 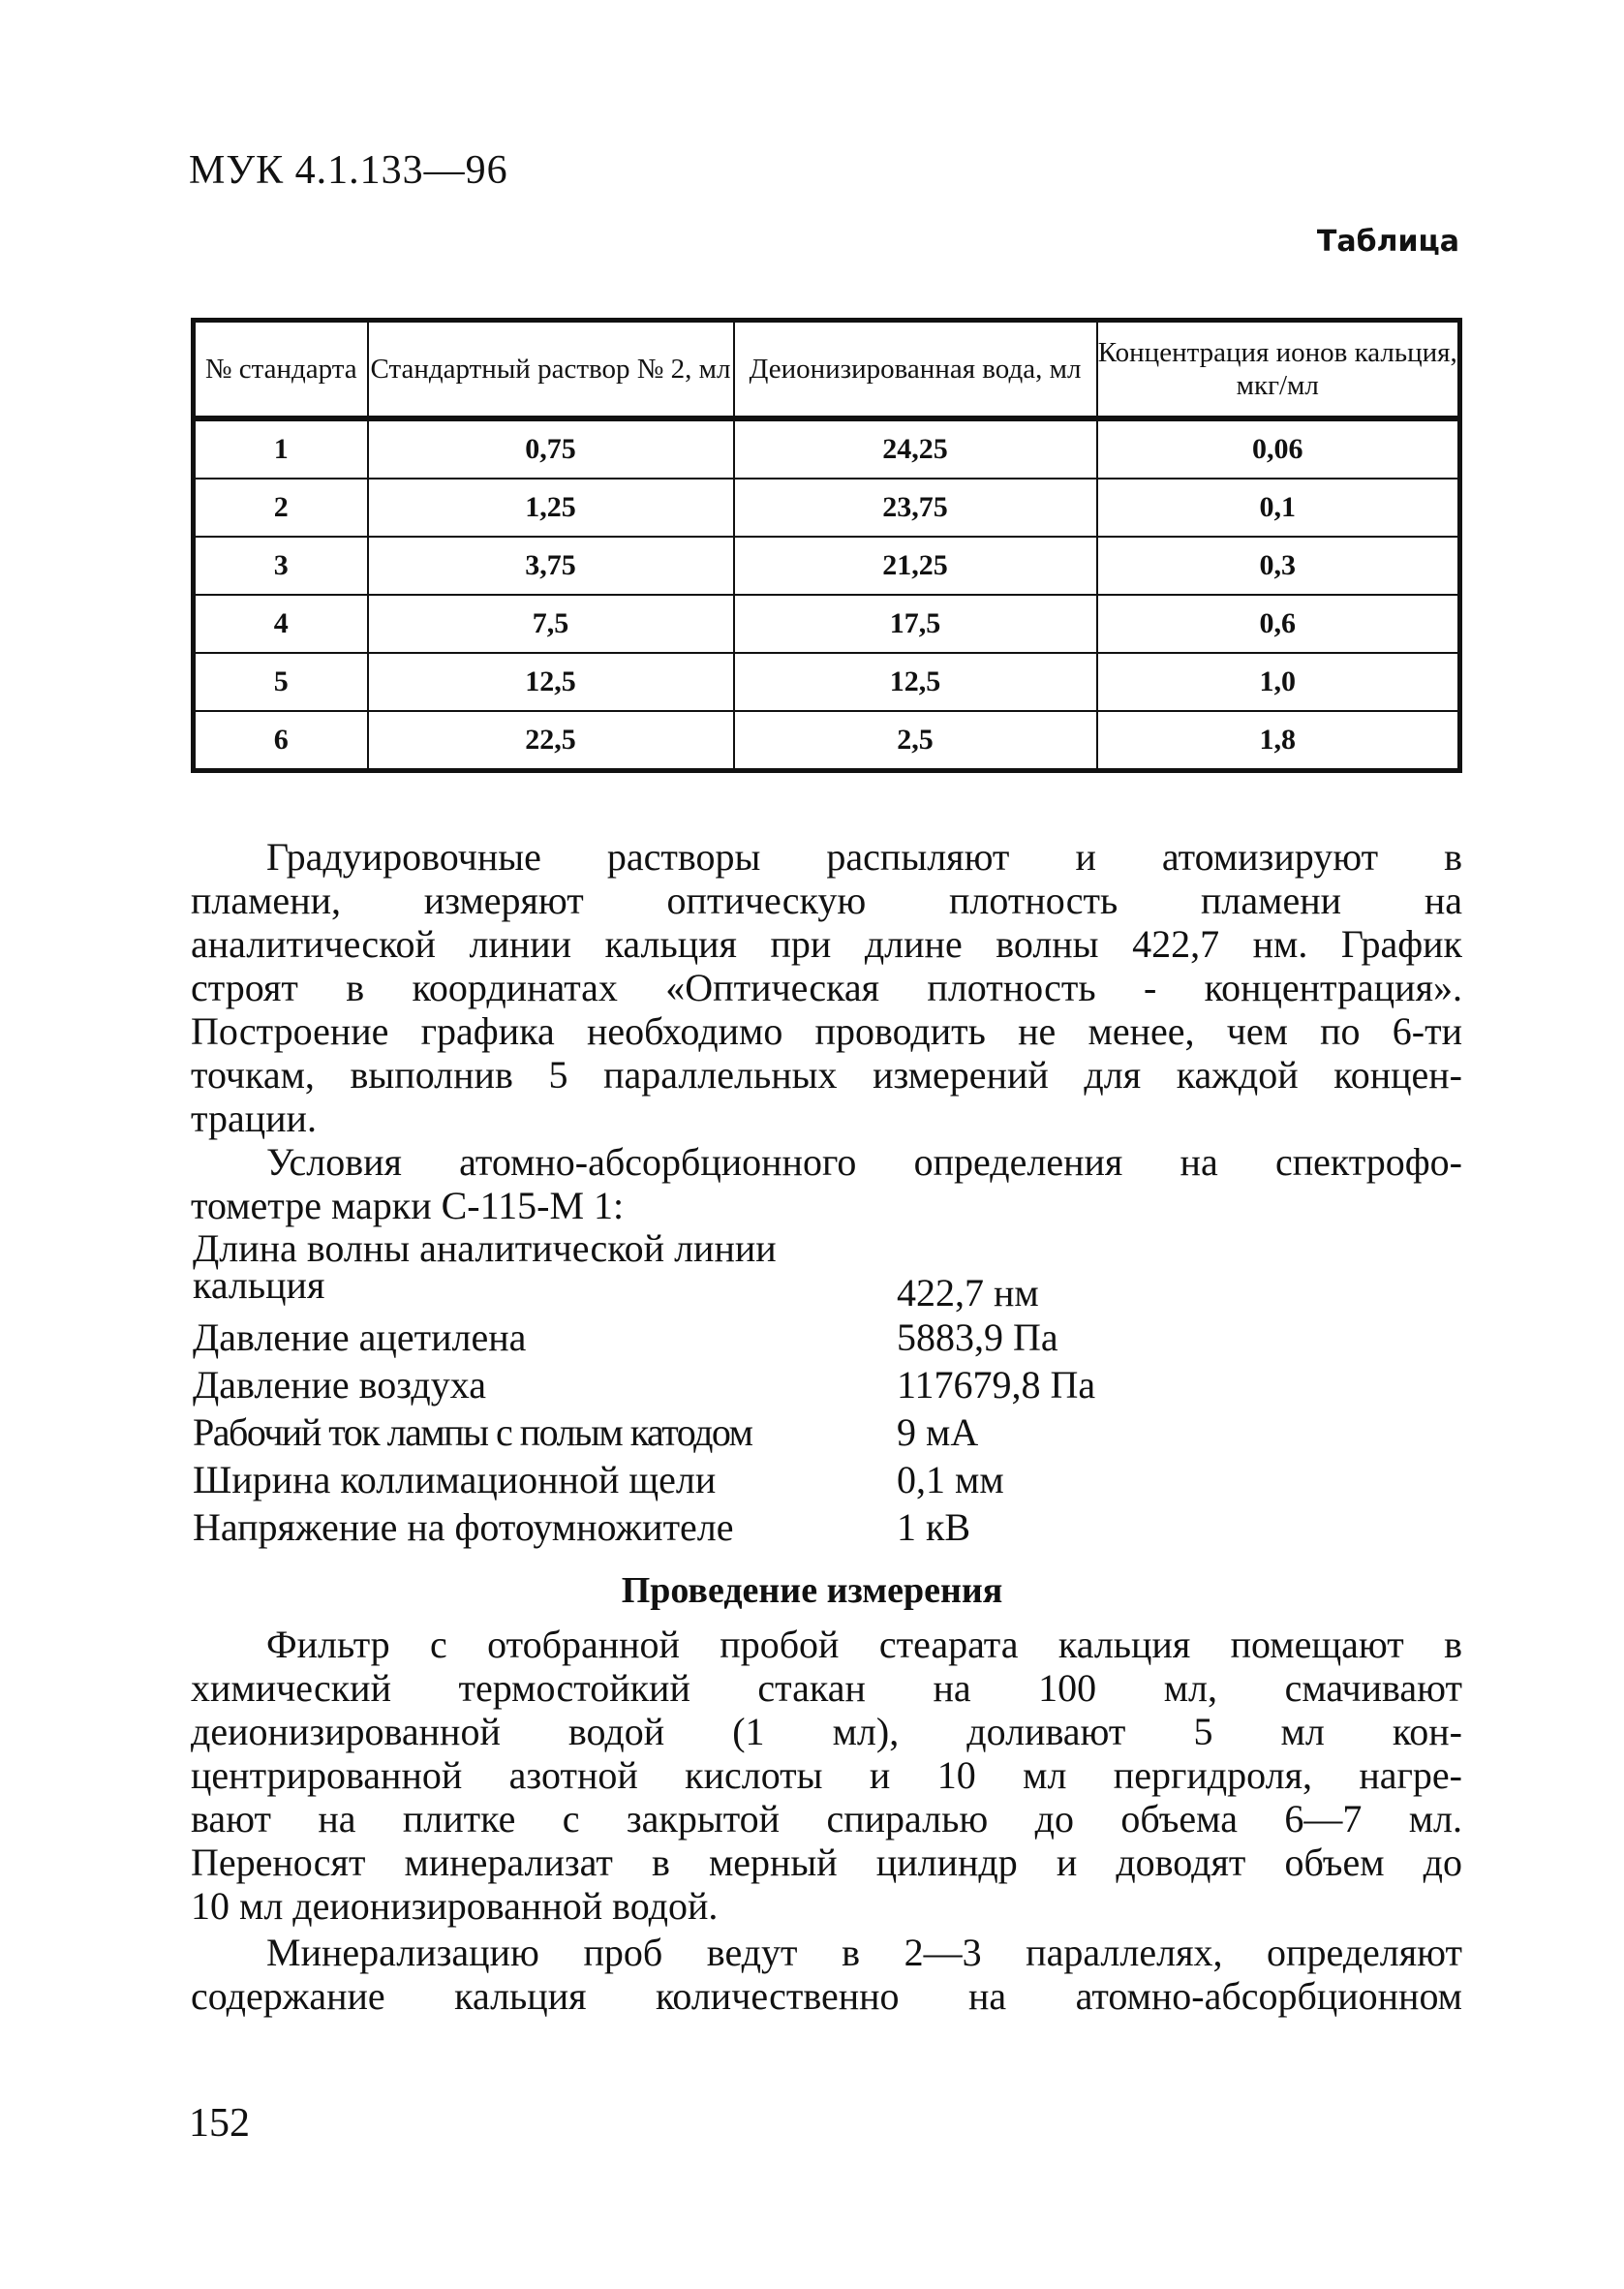 What do you see at coordinates (938, 1432) in the screenshot?
I see `condition-value: 9 мА` at bounding box center [938, 1432].